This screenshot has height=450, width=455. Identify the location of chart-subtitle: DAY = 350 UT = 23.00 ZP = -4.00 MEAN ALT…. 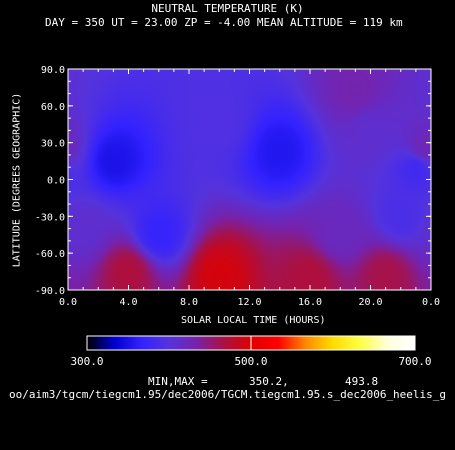
(224, 22).